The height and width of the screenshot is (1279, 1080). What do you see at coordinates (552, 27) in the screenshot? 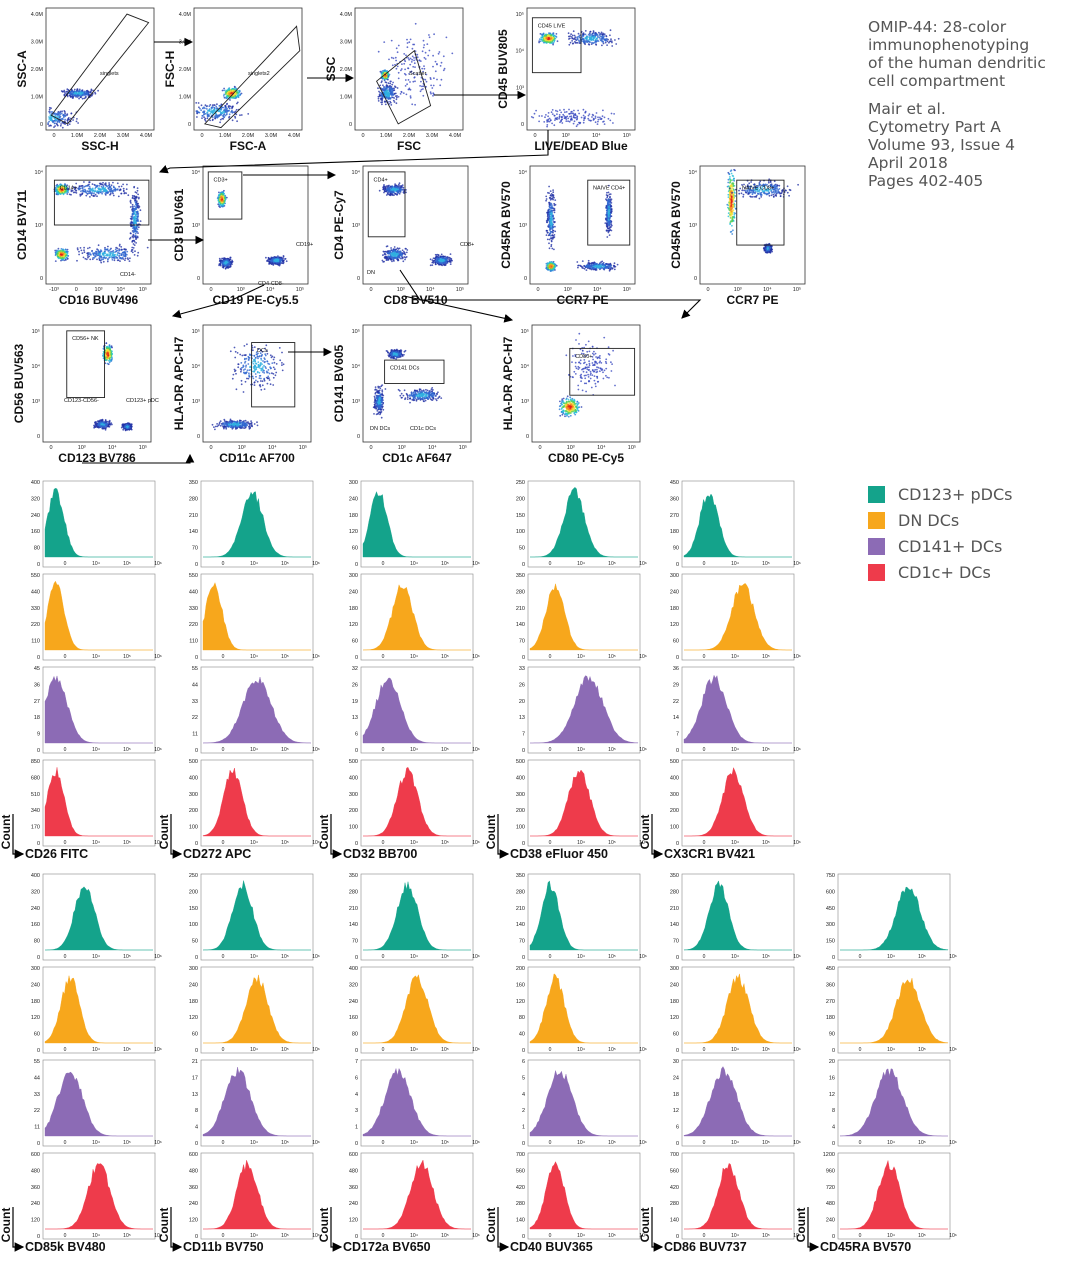
I see `gate-label: CD45 LIVE` at bounding box center [552, 27].